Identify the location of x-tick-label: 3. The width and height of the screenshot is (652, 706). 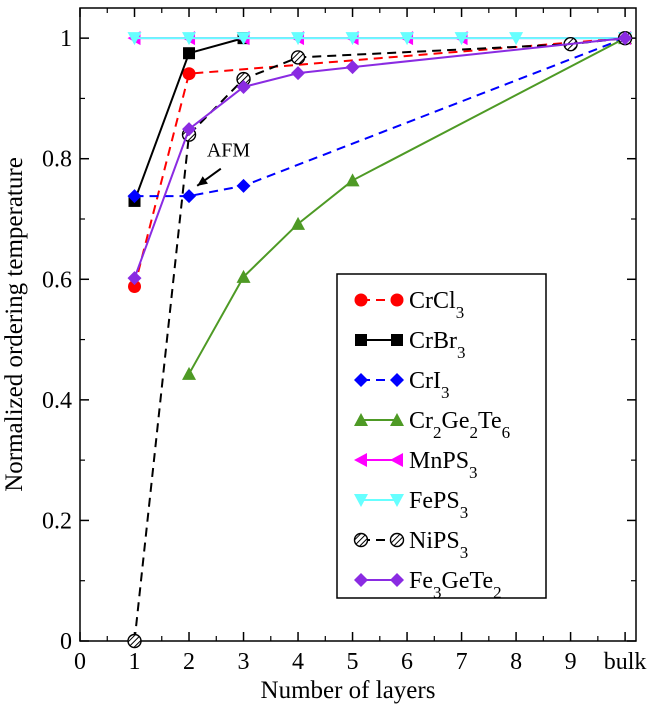
(244, 662).